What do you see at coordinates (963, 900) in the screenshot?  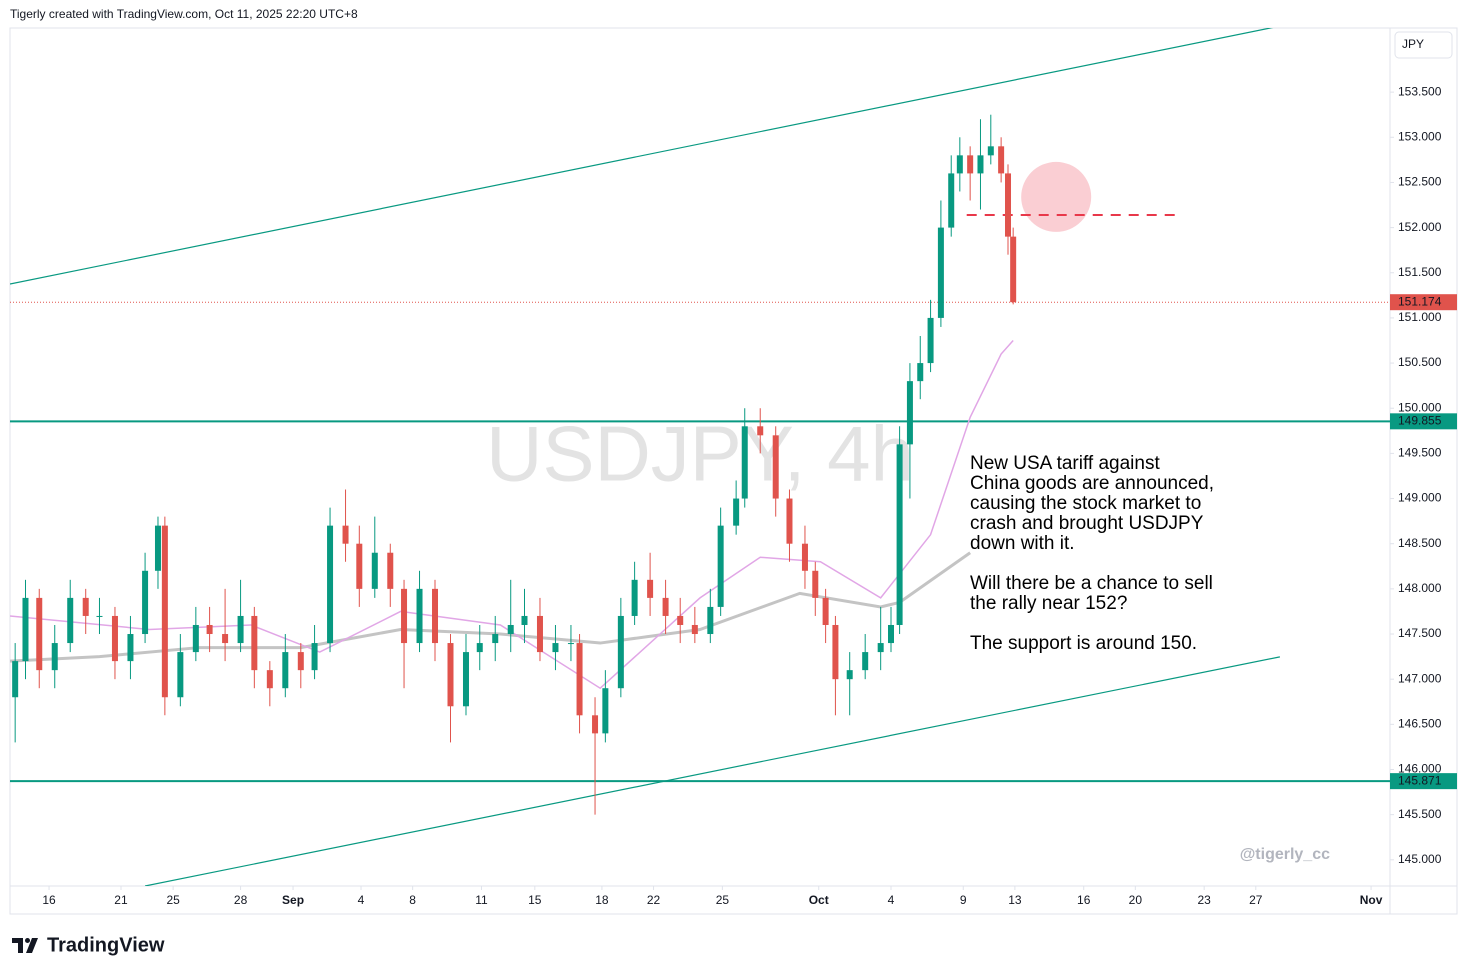 I see `x-tick-label: 9` at bounding box center [963, 900].